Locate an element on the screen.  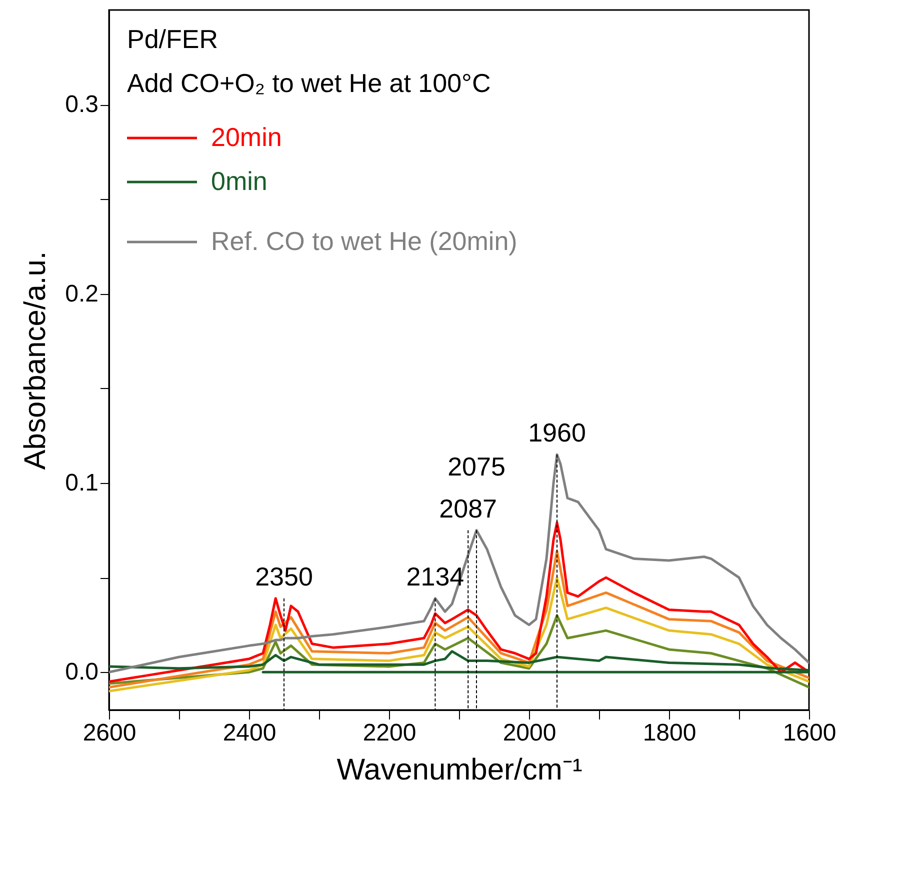
text: Pd/FER is located at coordinates (172, 39).